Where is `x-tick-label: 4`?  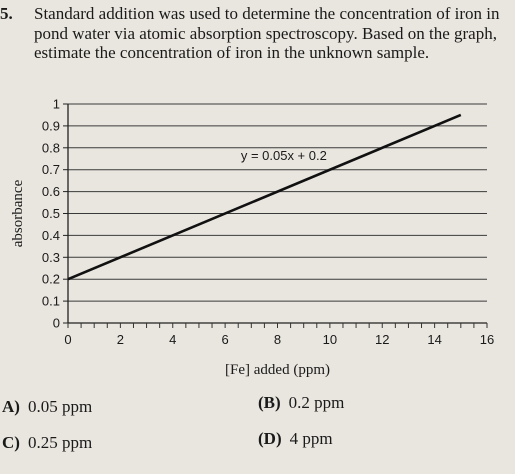
x-tick-label: 4 is located at coordinates (172, 339).